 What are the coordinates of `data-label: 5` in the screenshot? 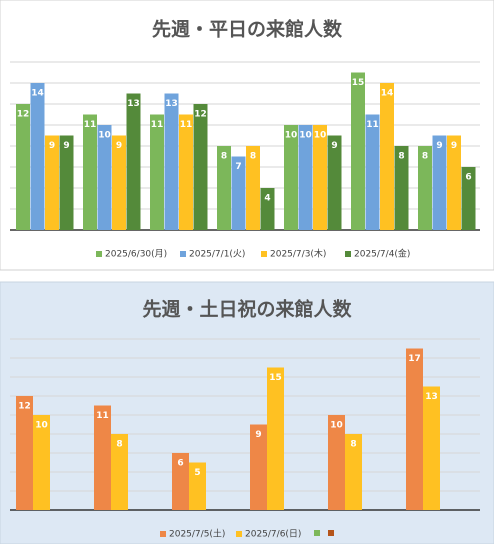 It's located at (197, 473).